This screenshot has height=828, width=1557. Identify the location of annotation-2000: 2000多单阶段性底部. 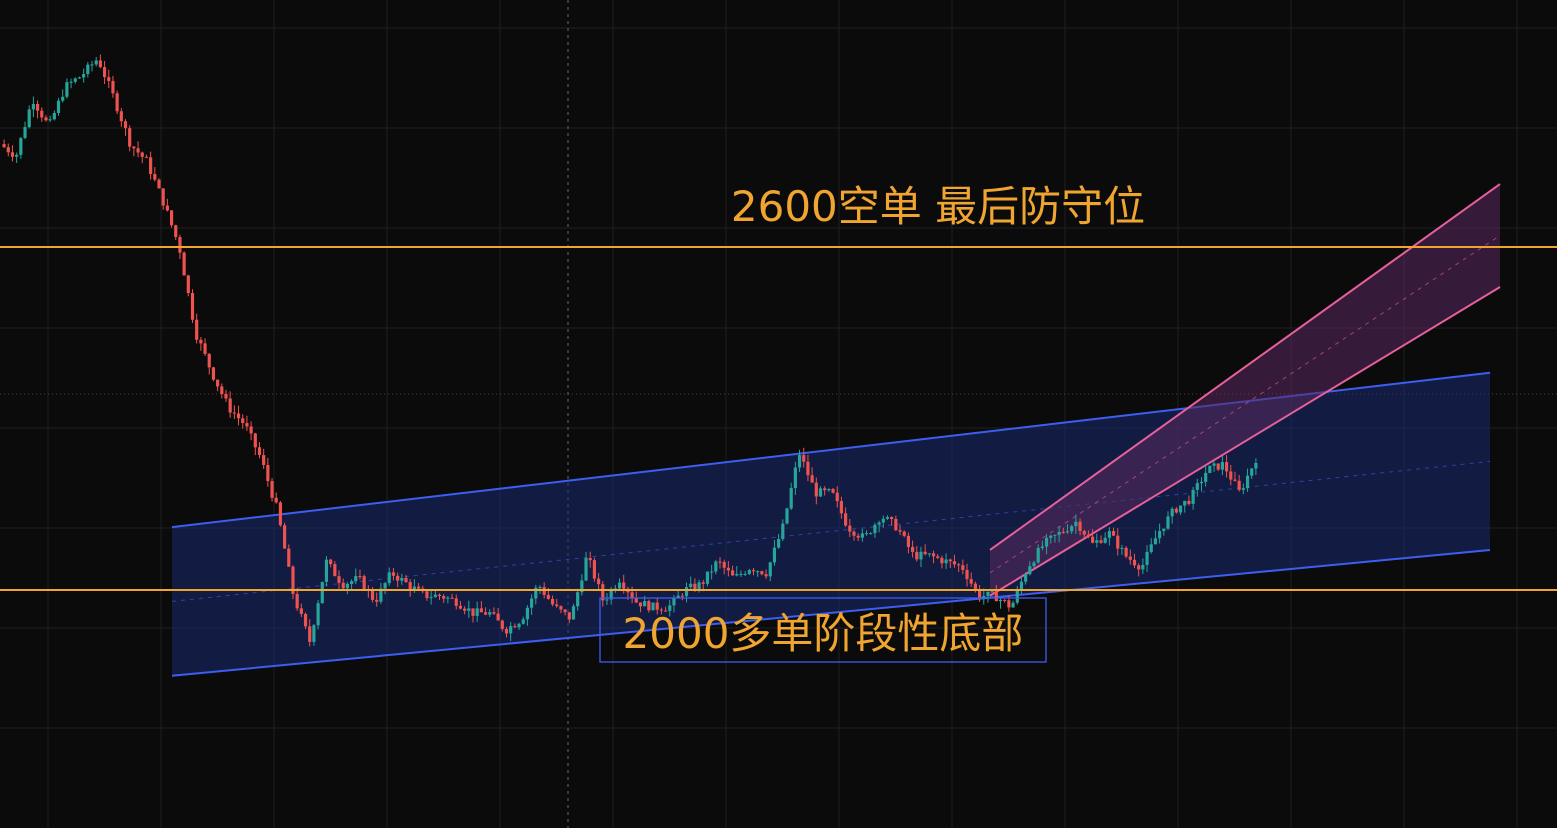
(823, 630).